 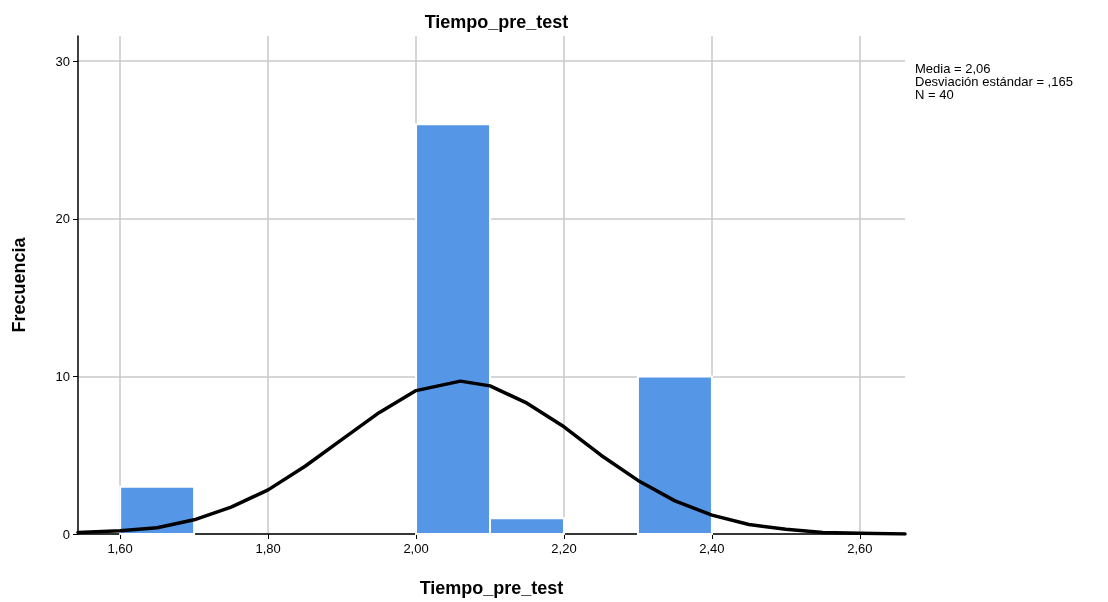 I want to click on y-tick-label: 20, so click(x=62, y=219).